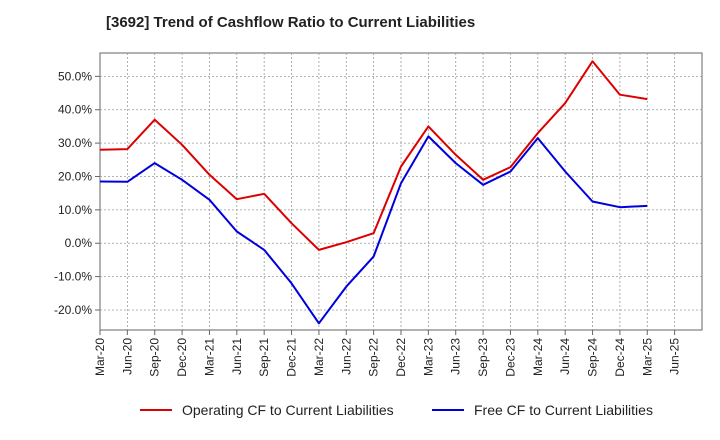 Image resolution: width=720 pixels, height=440 pixels. I want to click on x-tick-label: Dec-22, so click(401, 357).